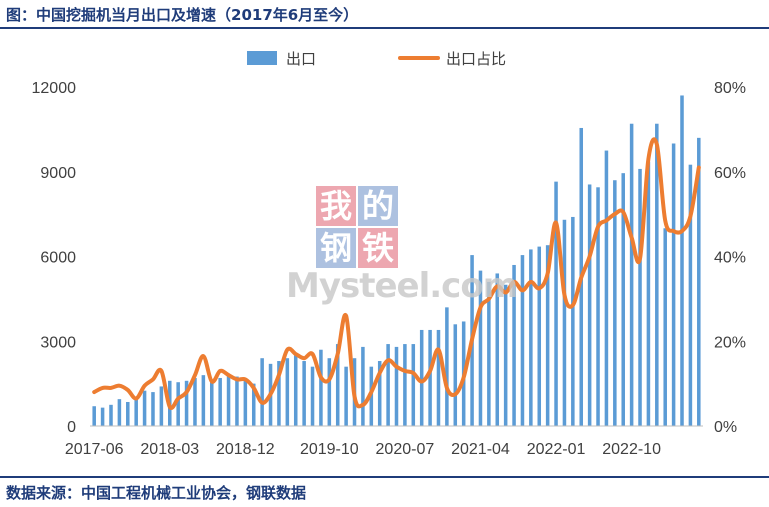 This screenshot has width=769, height=507. I want to click on x-tick-label: 2018-03, so click(169, 449).